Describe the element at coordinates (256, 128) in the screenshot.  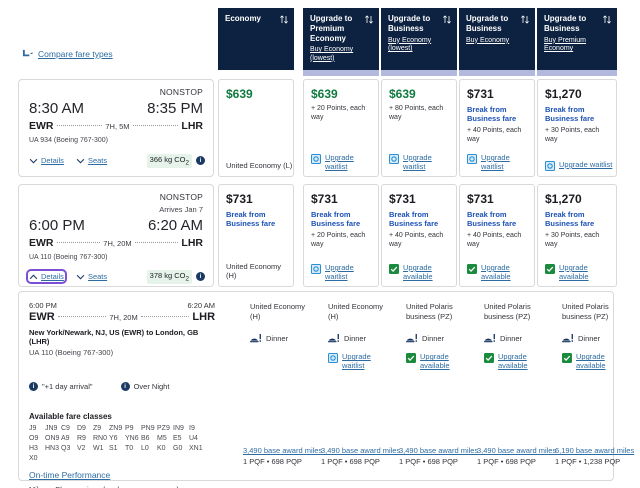
I see `fare-cell: $639 United Economy (L)` at that location.